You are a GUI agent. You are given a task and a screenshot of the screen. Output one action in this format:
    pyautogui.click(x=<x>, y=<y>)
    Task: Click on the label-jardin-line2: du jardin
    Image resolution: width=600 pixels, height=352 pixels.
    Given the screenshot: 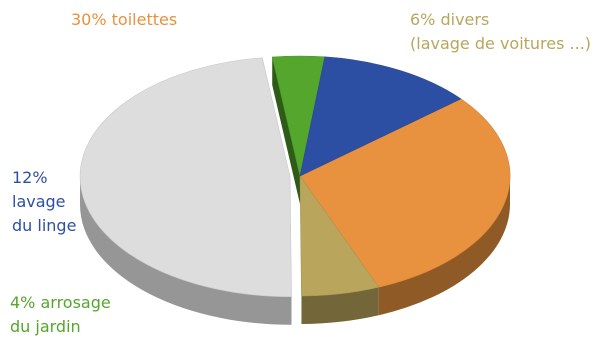 What is the action you would take?
    pyautogui.click(x=45, y=326)
    